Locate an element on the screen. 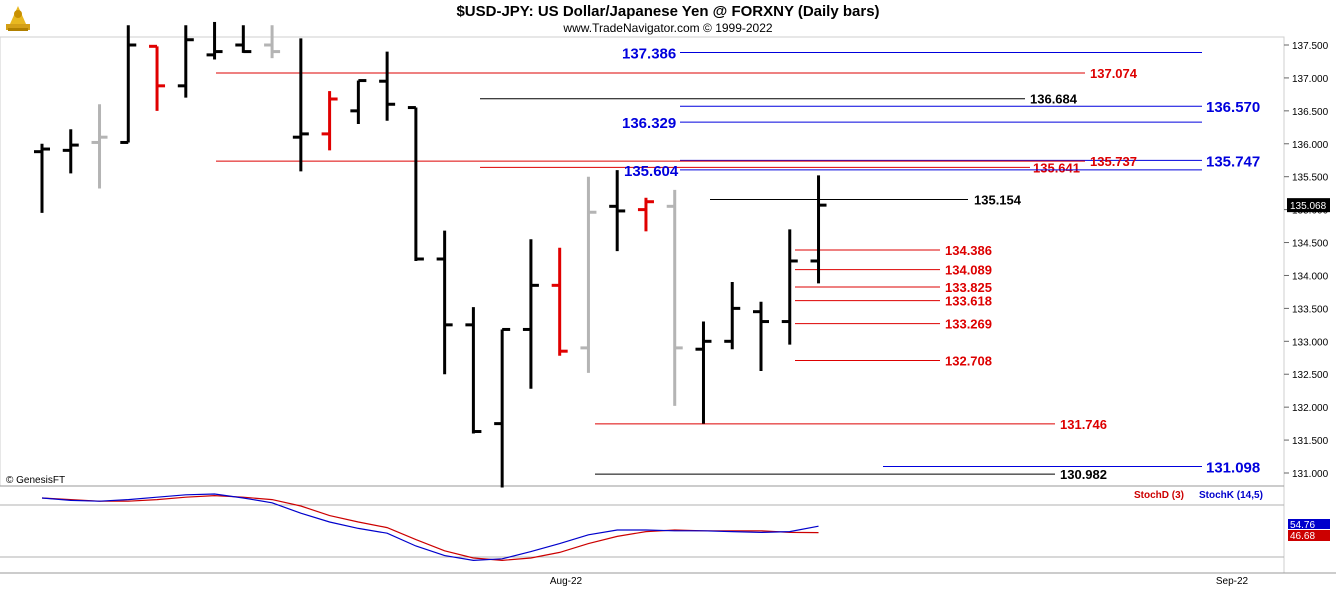  level-label: 134.089 is located at coordinates (968, 270).